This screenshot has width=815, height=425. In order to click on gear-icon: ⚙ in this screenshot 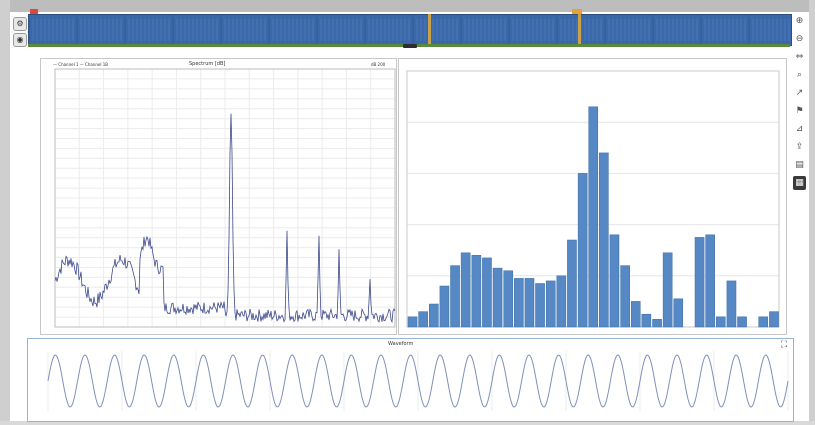, I will do `click(20, 24)`.